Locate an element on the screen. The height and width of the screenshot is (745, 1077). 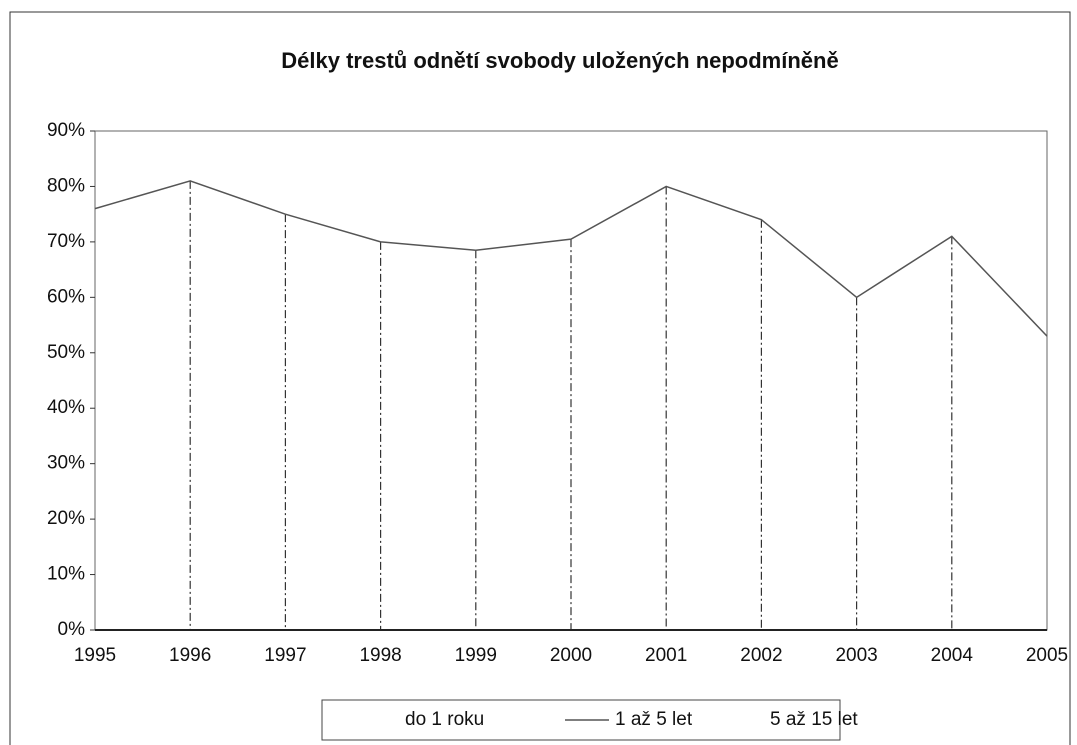
y-tick-label: 90% is located at coordinates (66, 130).